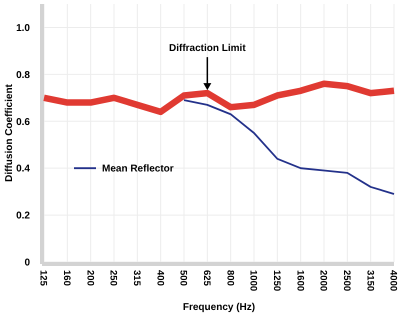 The width and height of the screenshot is (400, 318). I want to click on x-tick-label: 125, so click(43, 278).